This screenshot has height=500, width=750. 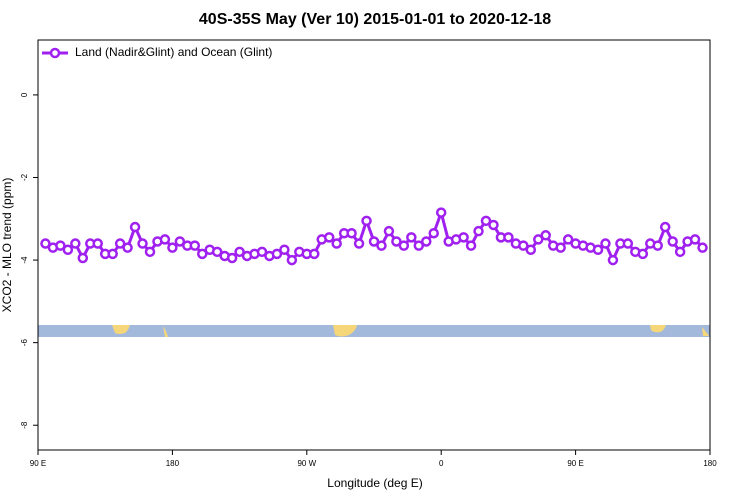 What do you see at coordinates (374, 331) in the screenshot?
I see `map-strip` at bounding box center [374, 331].